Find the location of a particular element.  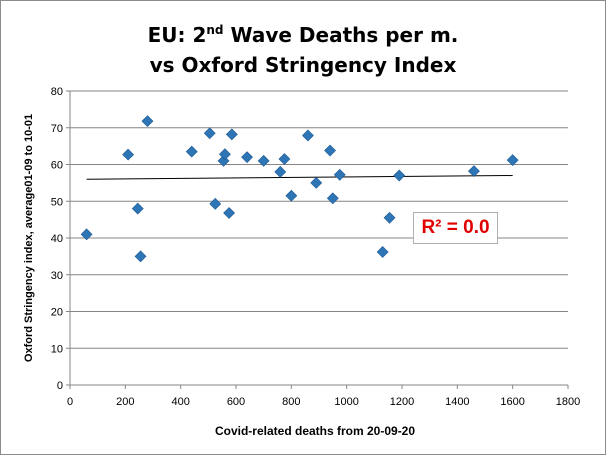

x-axis-label: Covid-related deaths from 20-09-20 is located at coordinates (315, 431).